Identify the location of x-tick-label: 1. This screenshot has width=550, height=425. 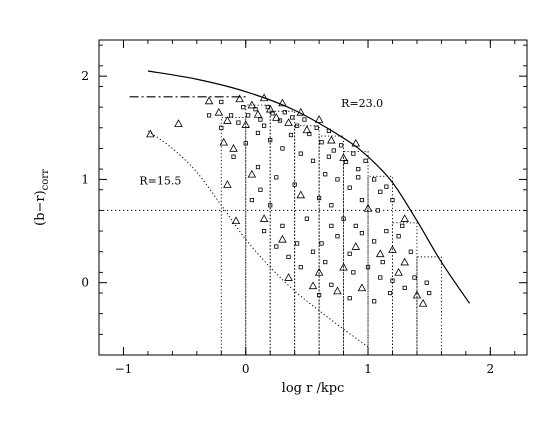
(368, 369).